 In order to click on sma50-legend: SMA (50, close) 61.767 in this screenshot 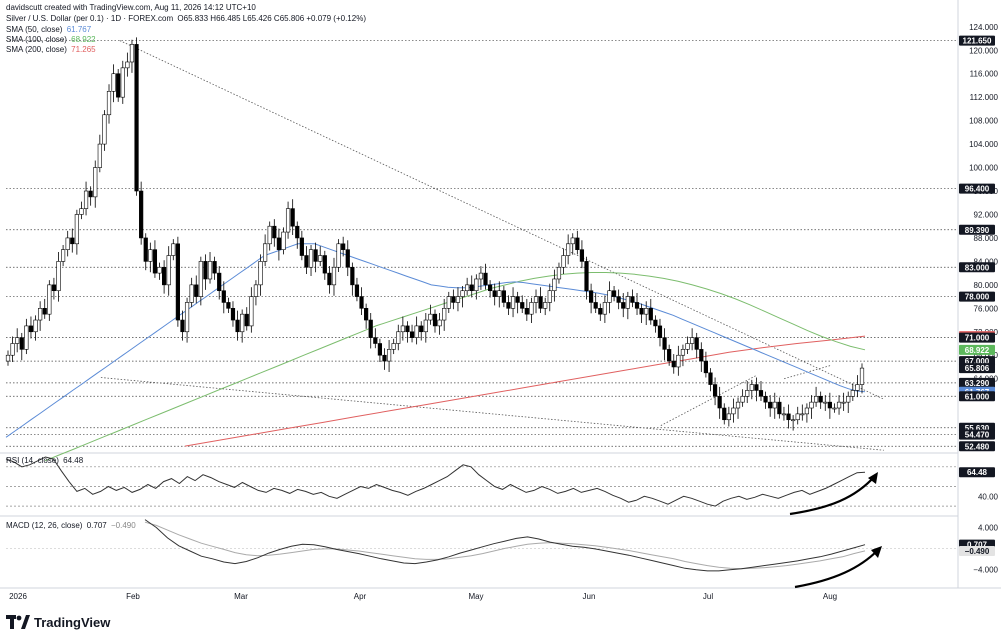, I will do `click(49, 30)`.